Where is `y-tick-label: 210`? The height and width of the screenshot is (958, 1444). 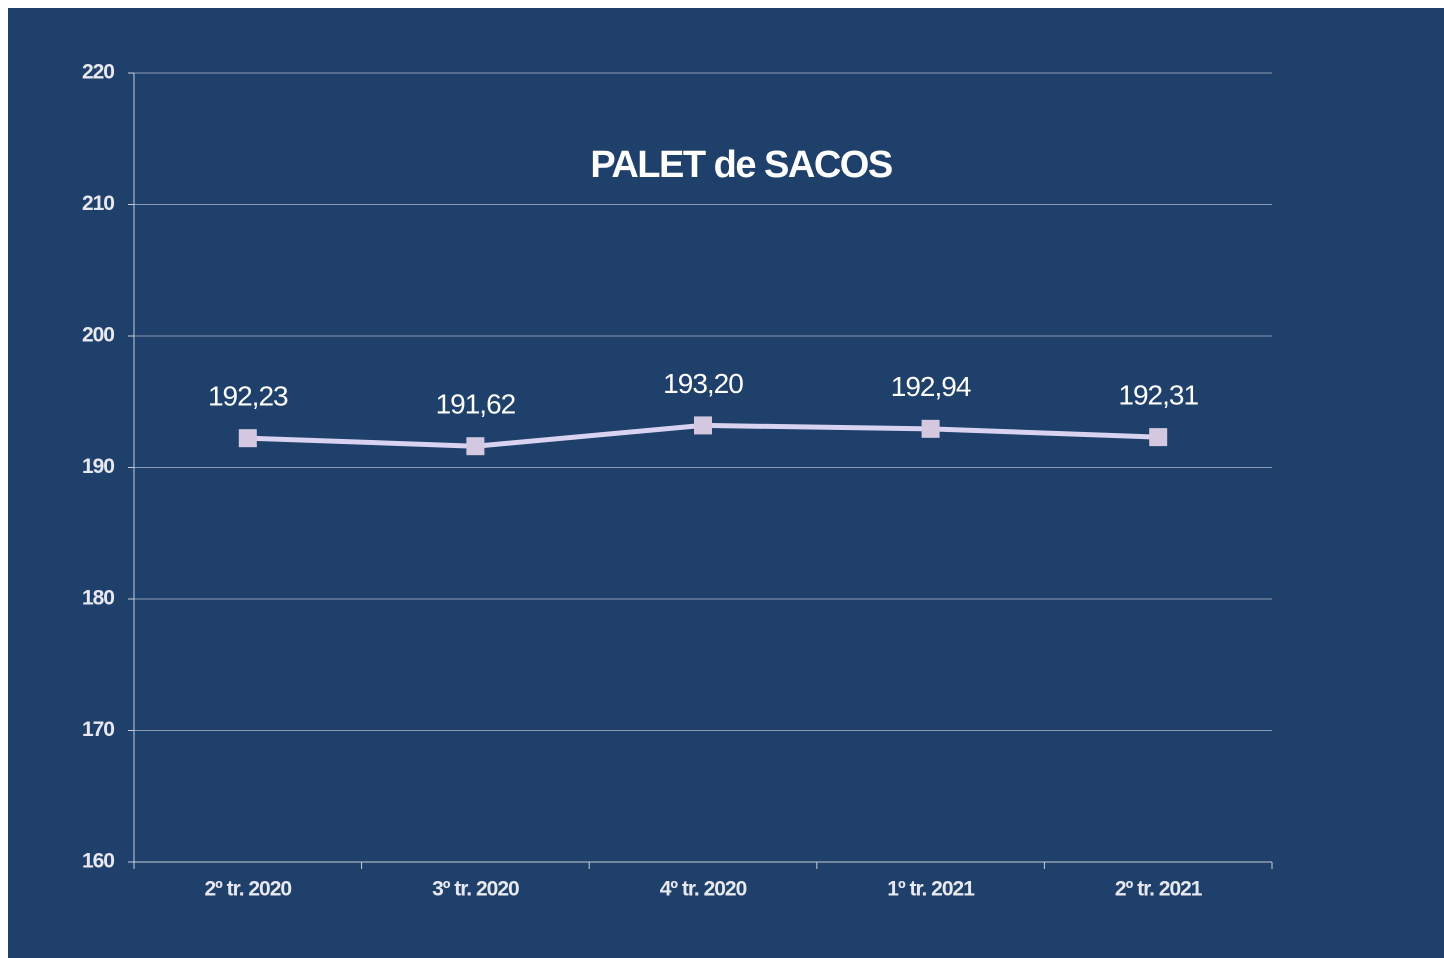
y-tick-label: 210 is located at coordinates (98, 203).